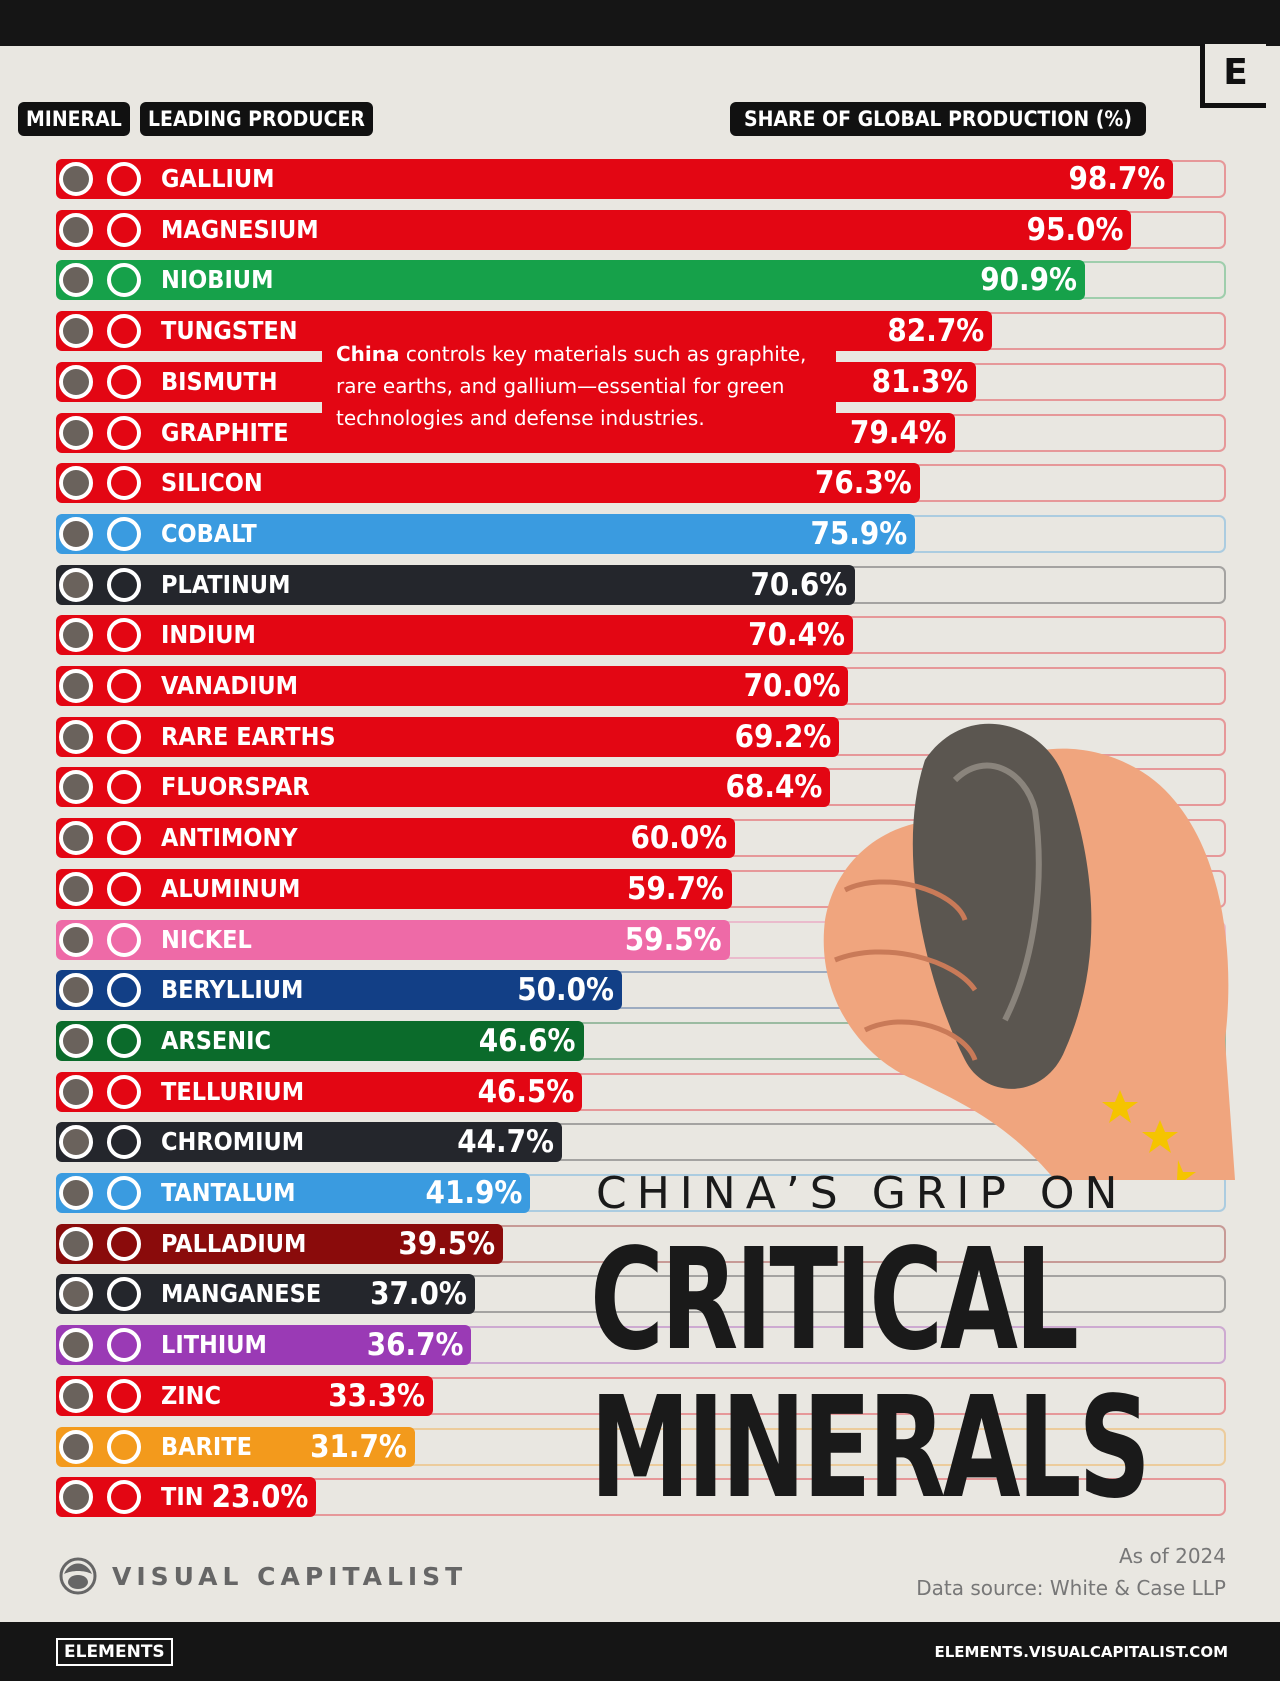 Image resolution: width=1280 pixels, height=1681 pixels. What do you see at coordinates (208, 634) in the screenshot?
I see `mineral-label: INDIUM` at bounding box center [208, 634].